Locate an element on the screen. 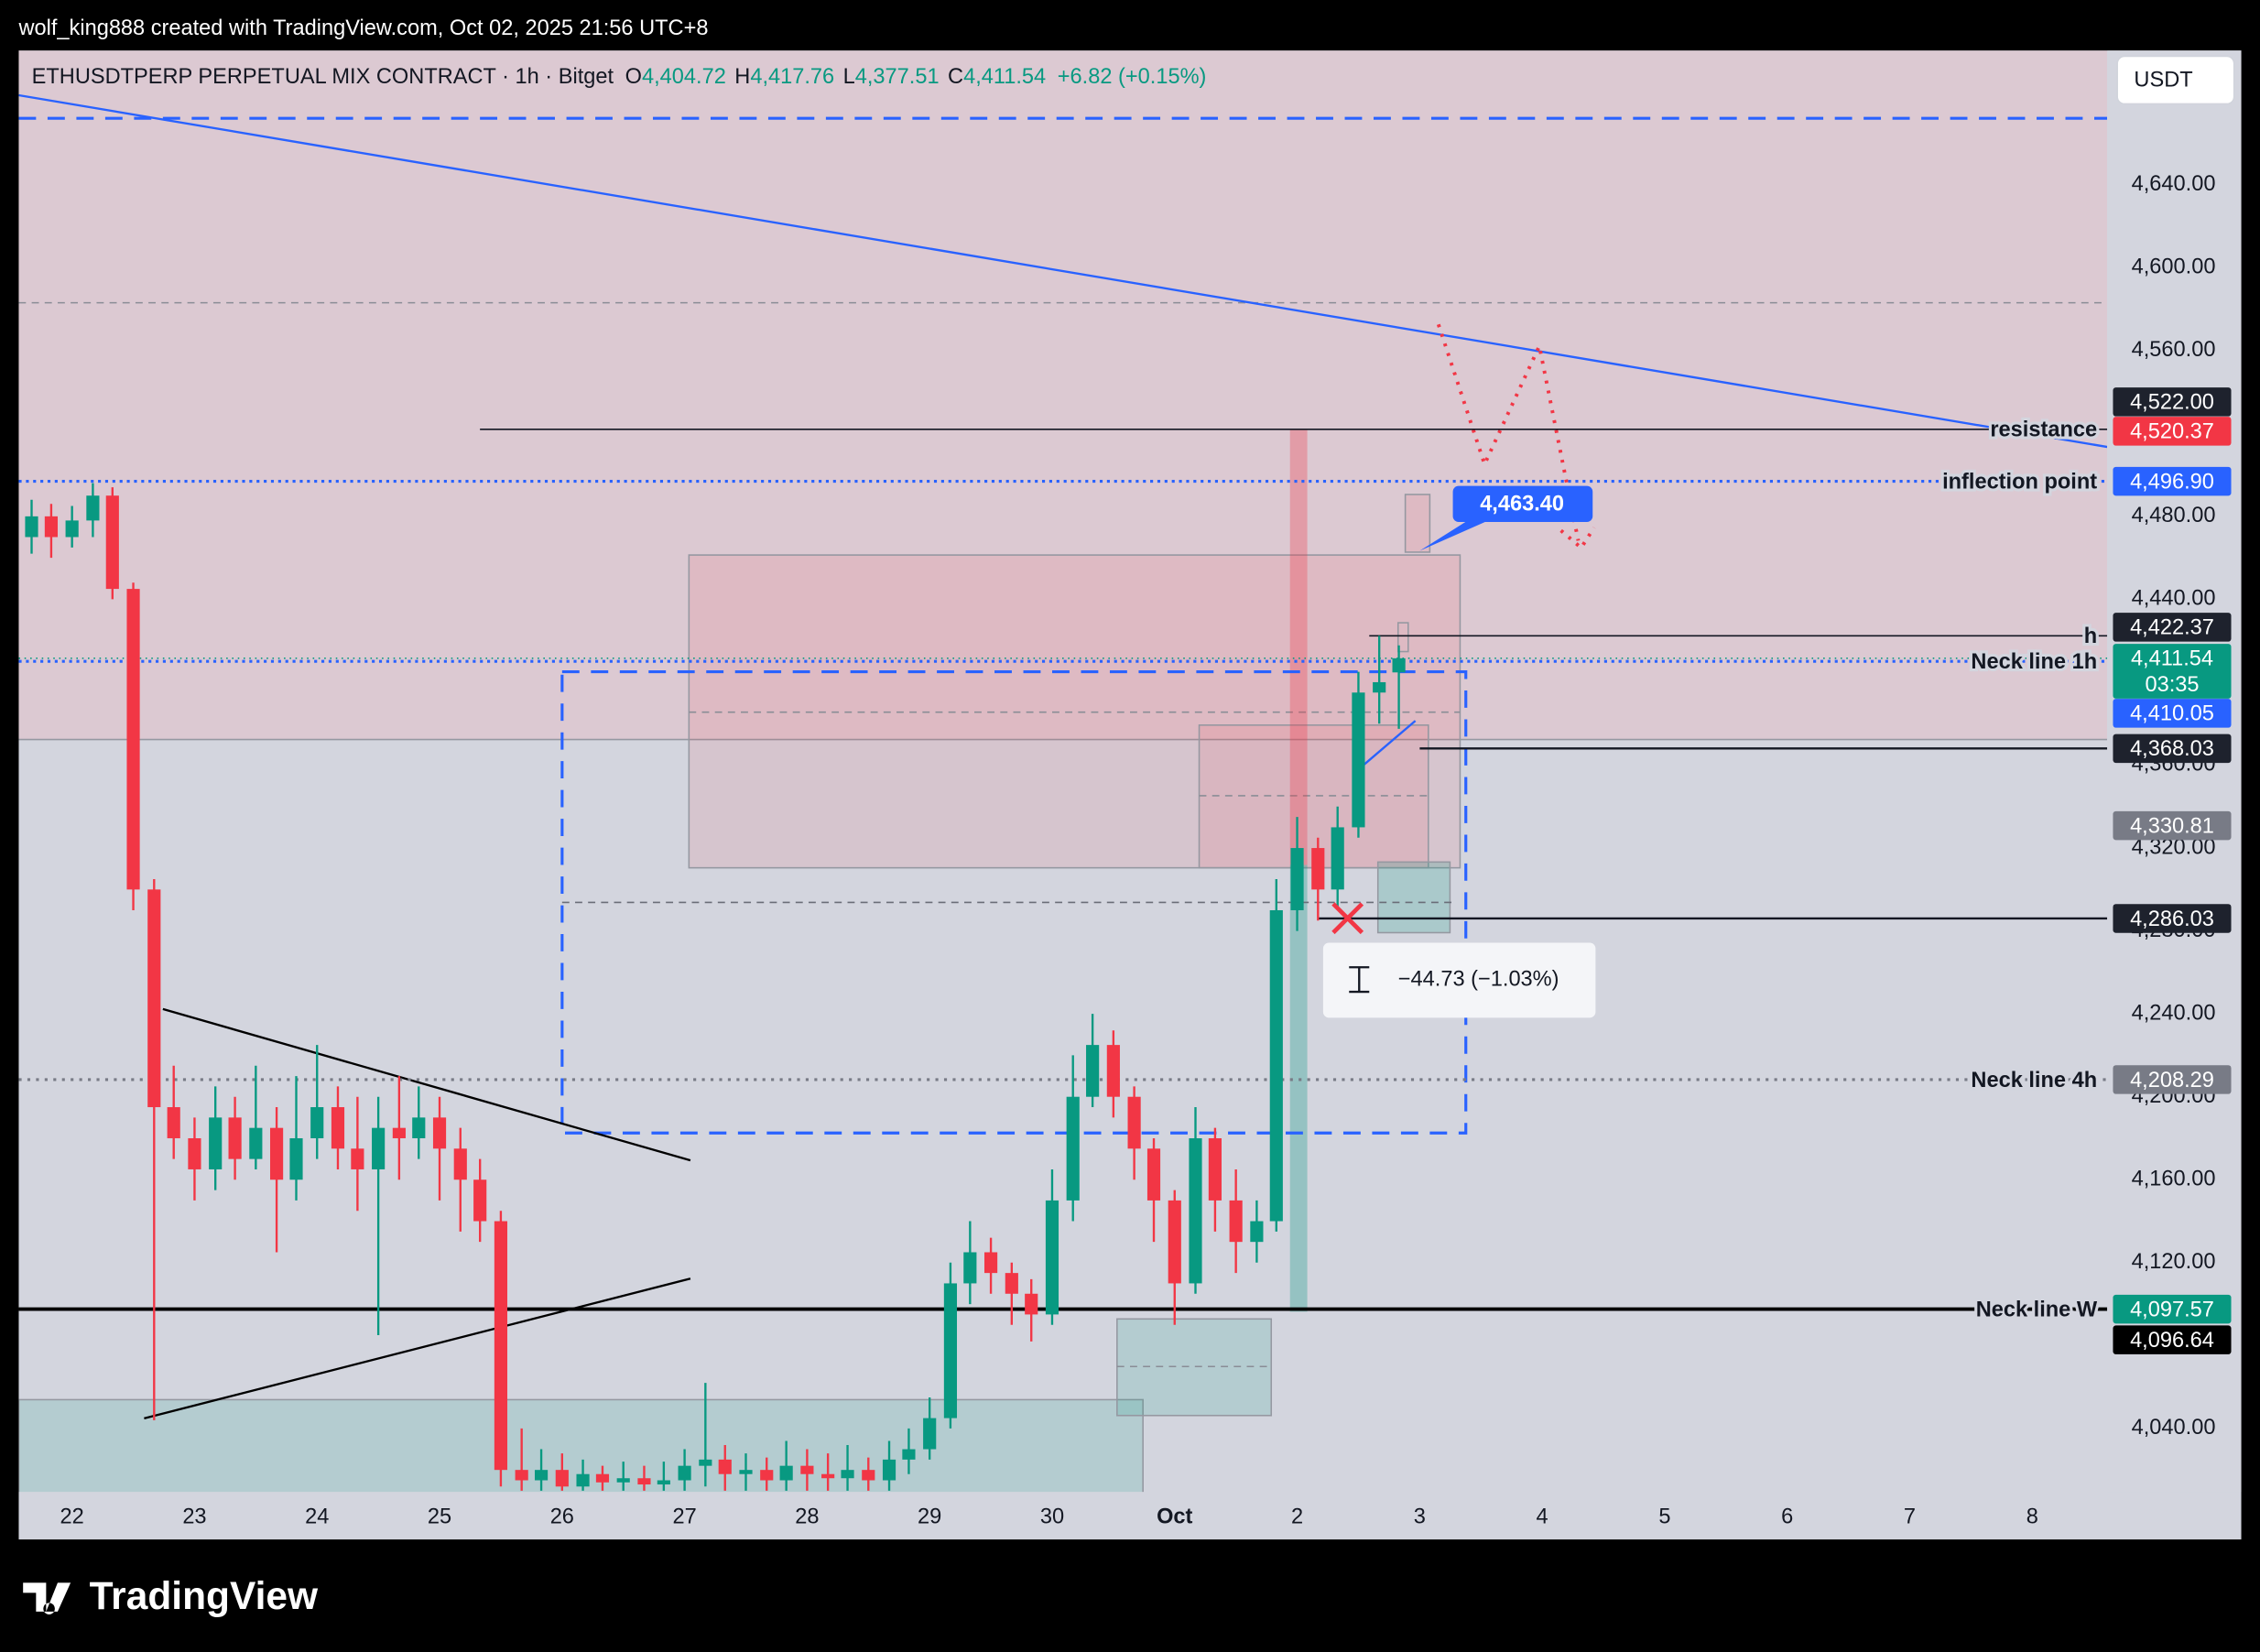 The image size is (2260, 1652). x-tick-label: 24 is located at coordinates (317, 1517).